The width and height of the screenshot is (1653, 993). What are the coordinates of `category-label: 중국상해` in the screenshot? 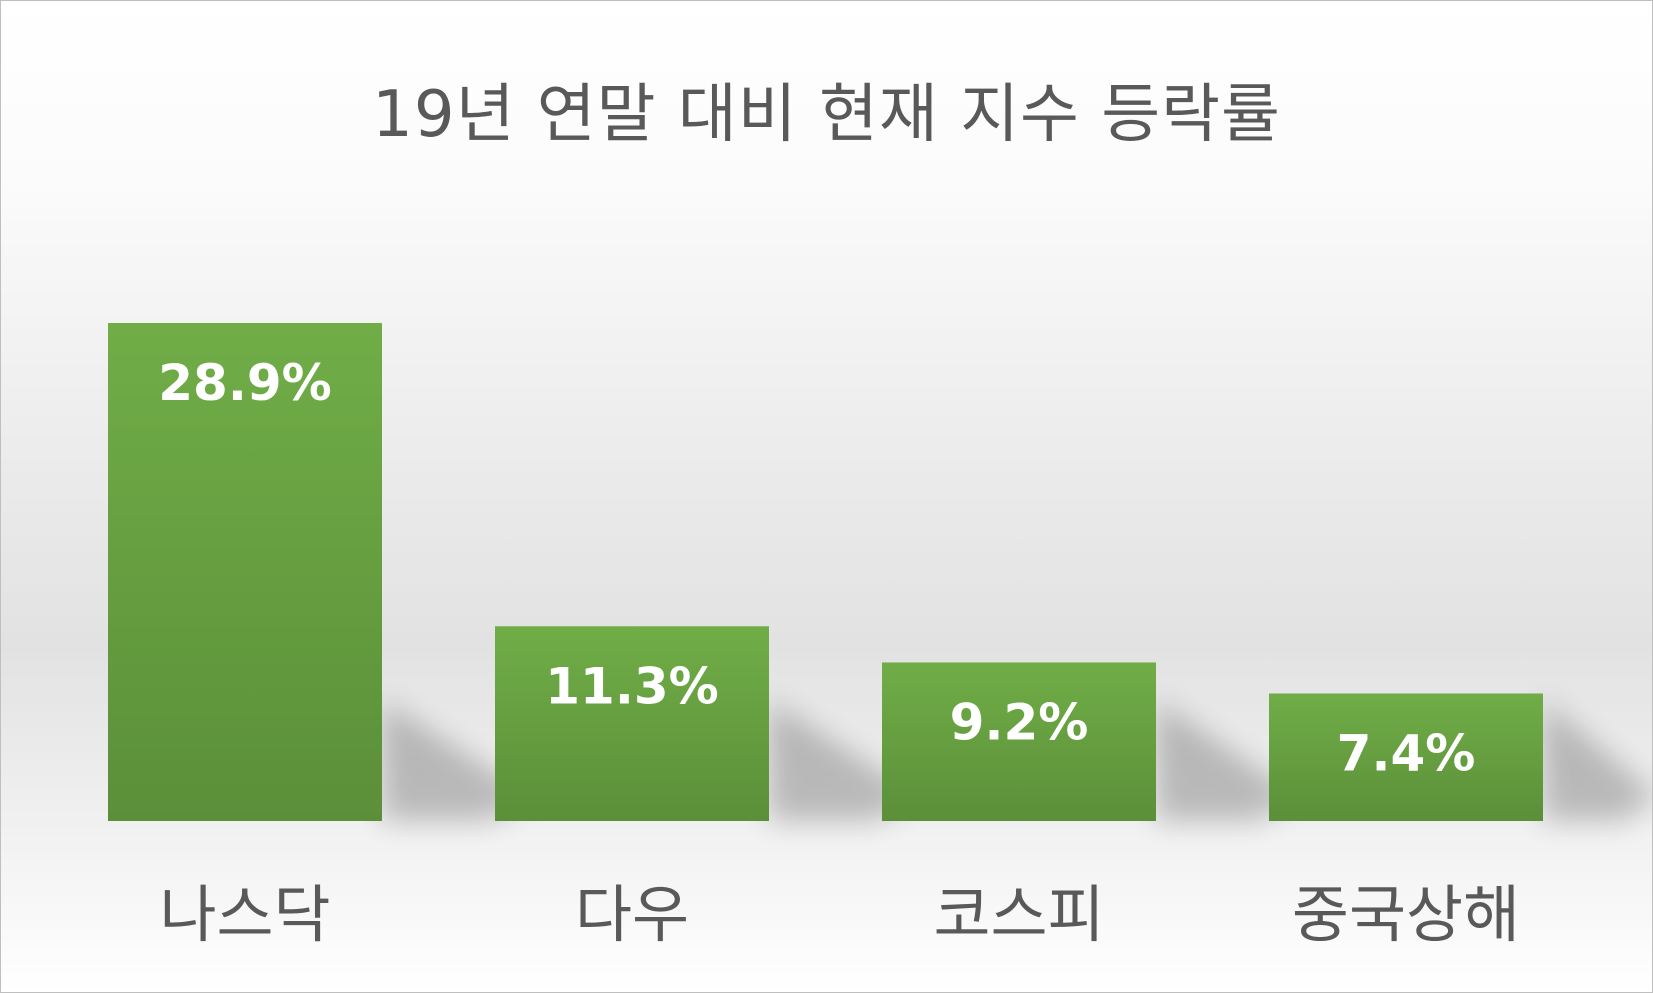 It's located at (1406, 914).